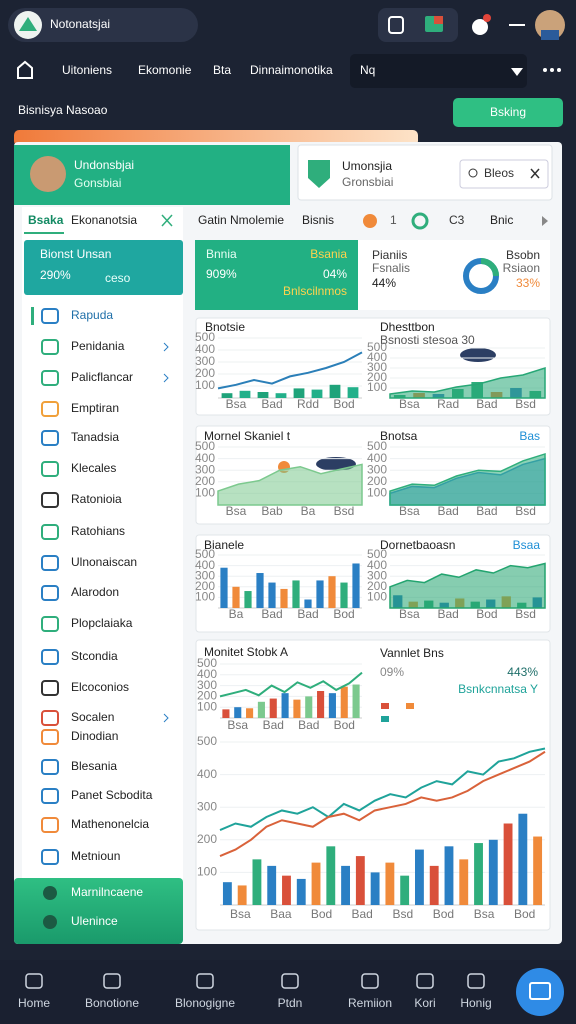 This screenshot has width=576, height=1024. I want to click on sidebar-item: Ulnonaiscan, so click(104, 562).